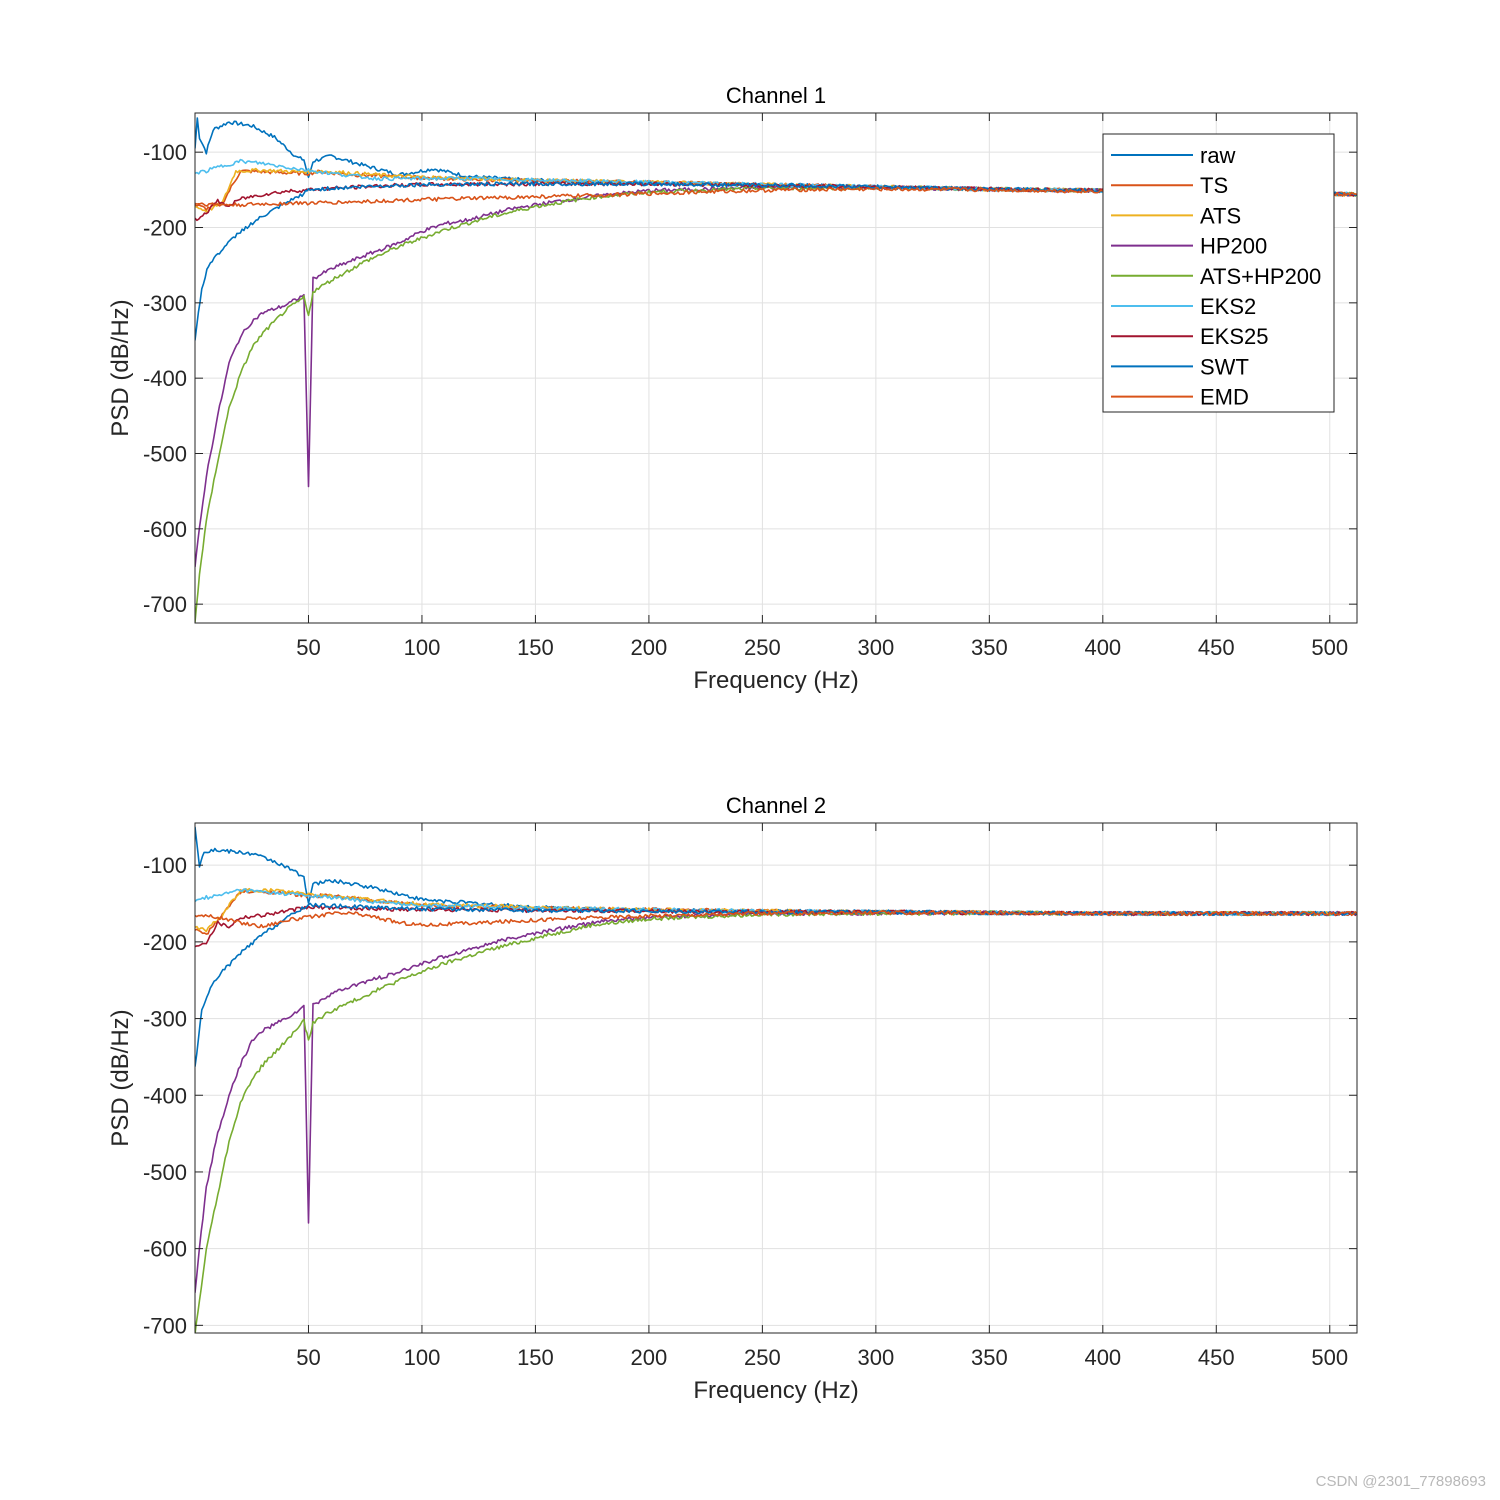 The height and width of the screenshot is (1500, 1500). I want to click on legend-label-eks2: EKS2, so click(1228, 306).